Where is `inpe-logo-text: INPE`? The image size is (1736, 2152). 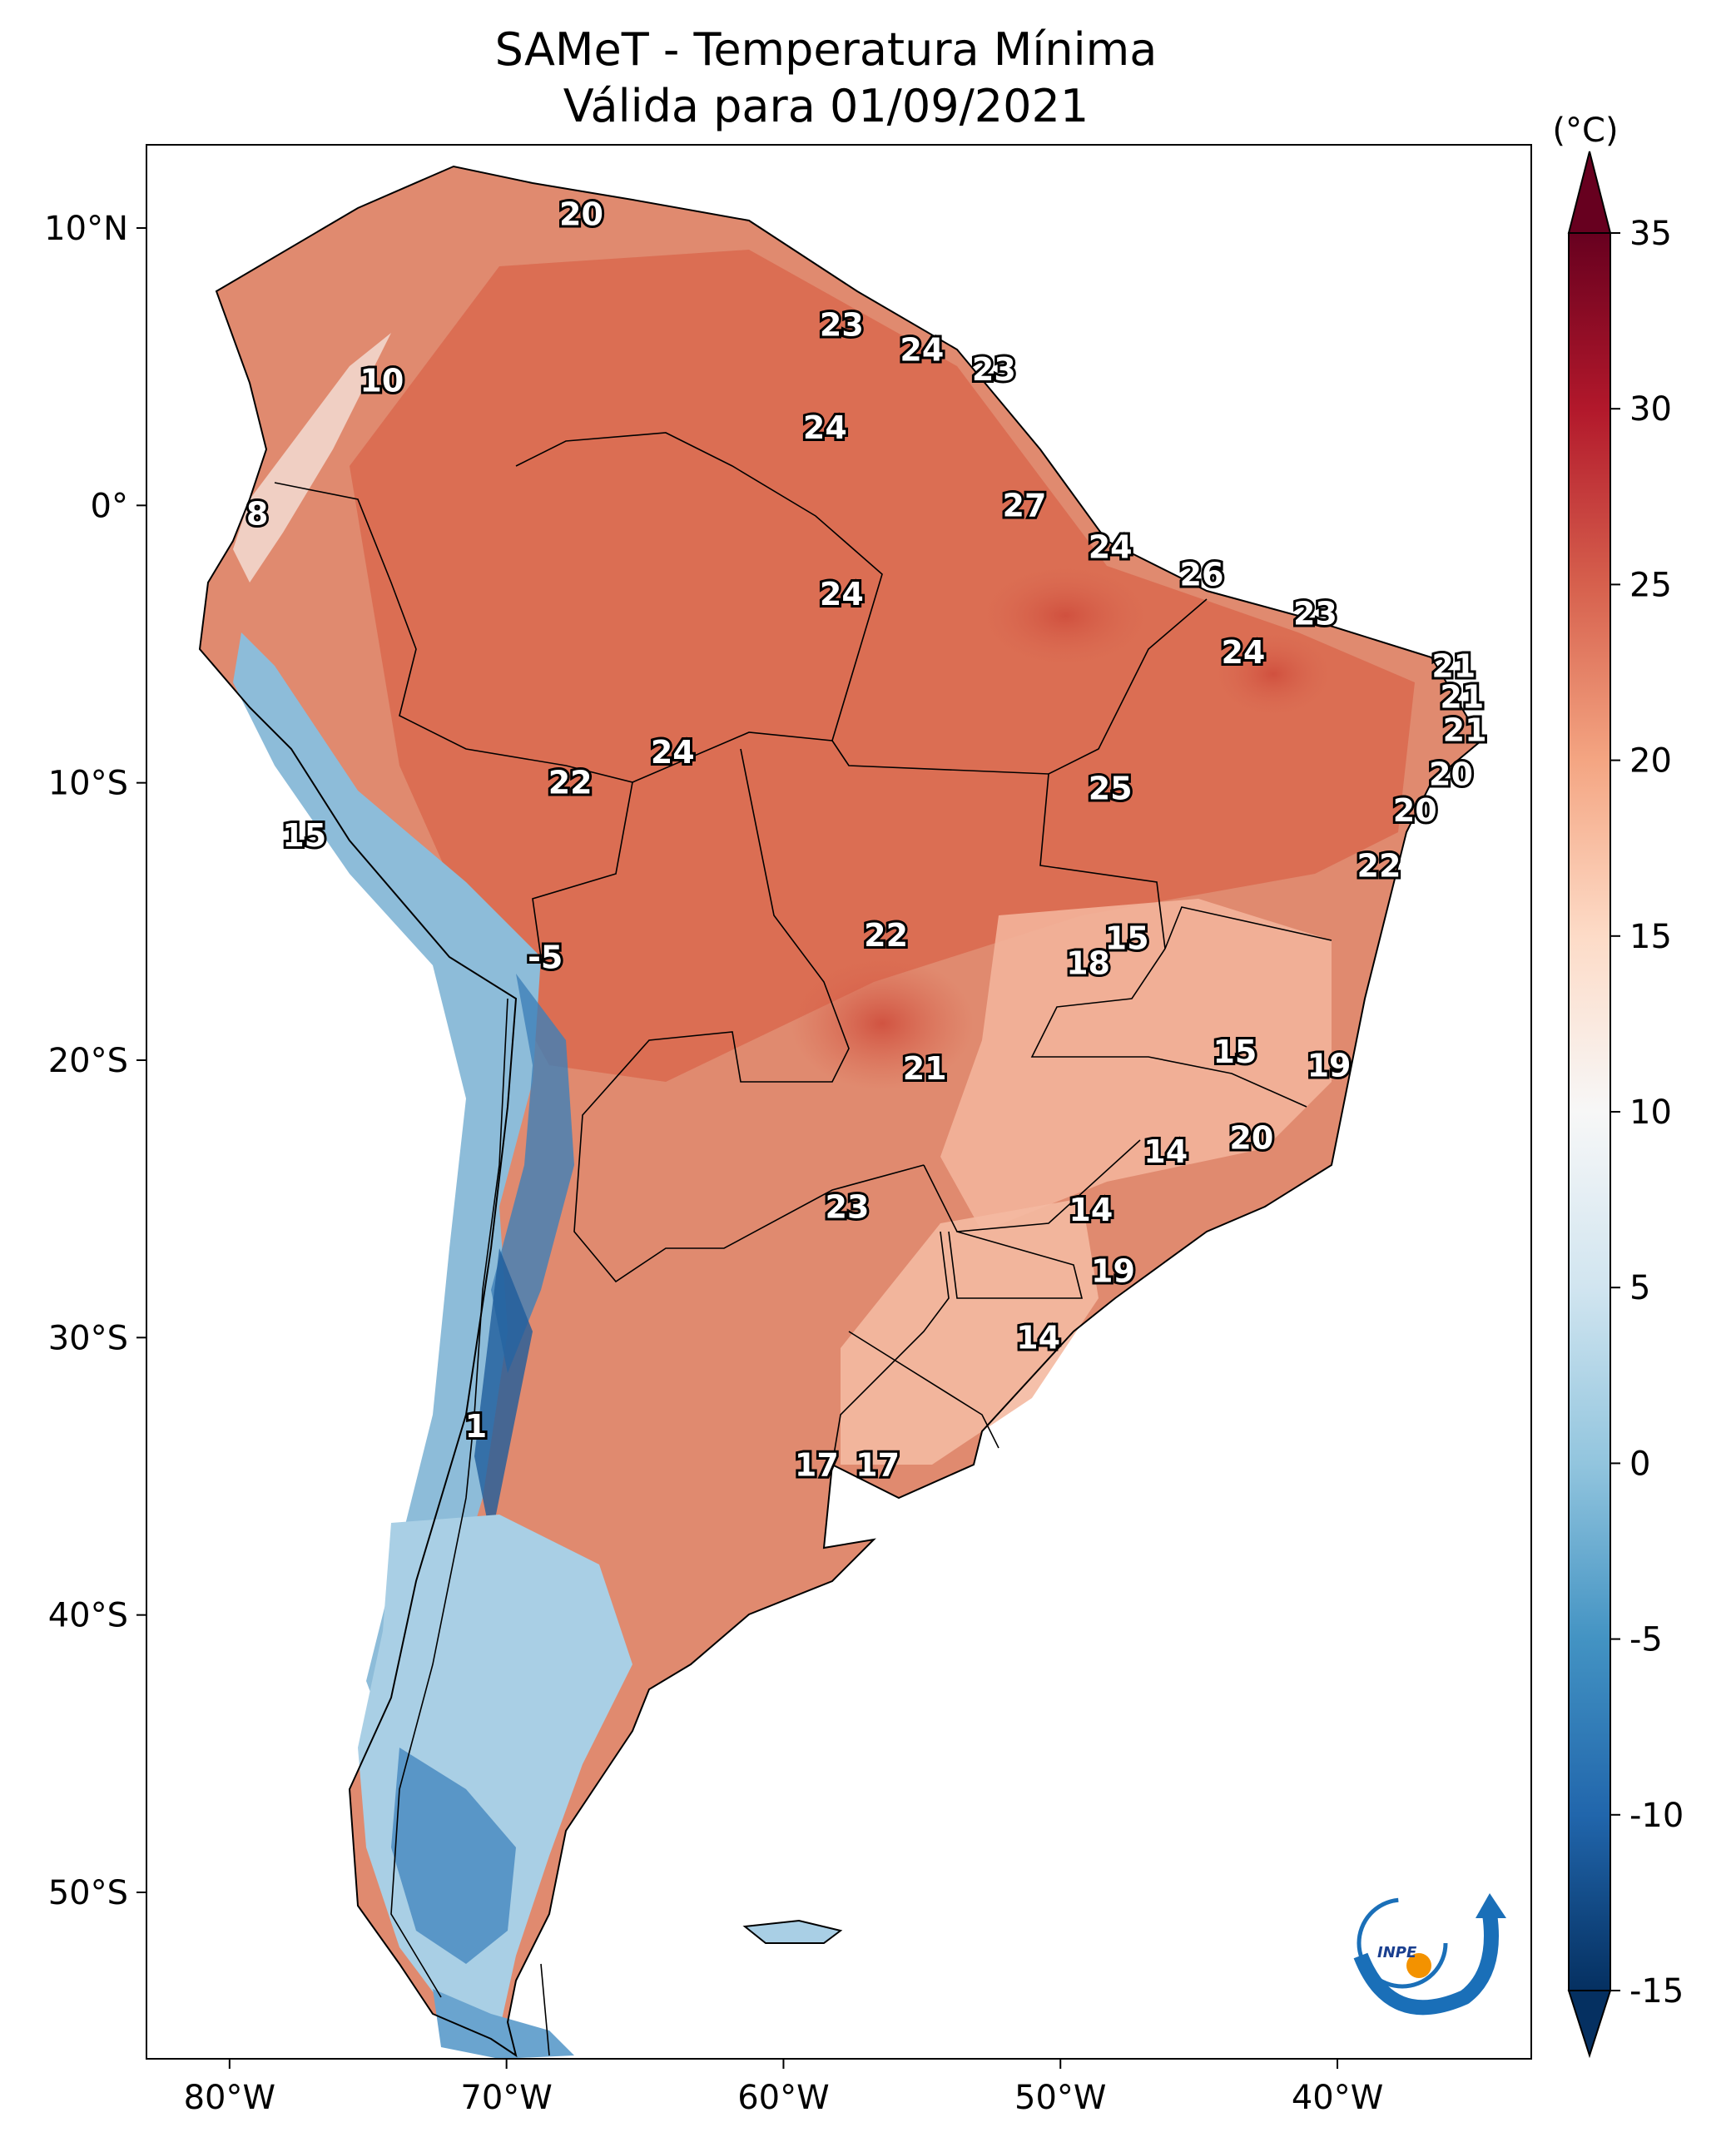 inpe-logo-text: INPE is located at coordinates (1397, 1952).